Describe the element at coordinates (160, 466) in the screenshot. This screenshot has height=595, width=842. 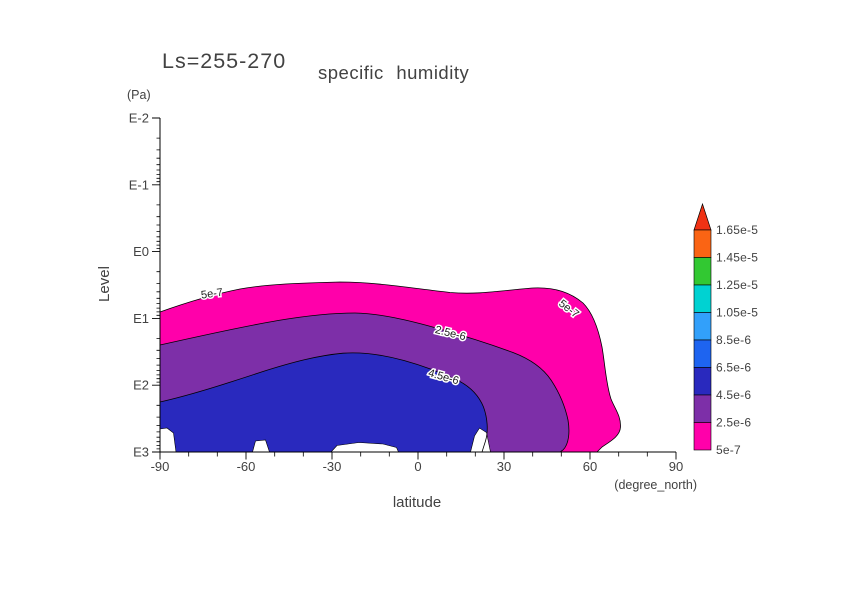
I see `x-tick-label: -90` at that location.